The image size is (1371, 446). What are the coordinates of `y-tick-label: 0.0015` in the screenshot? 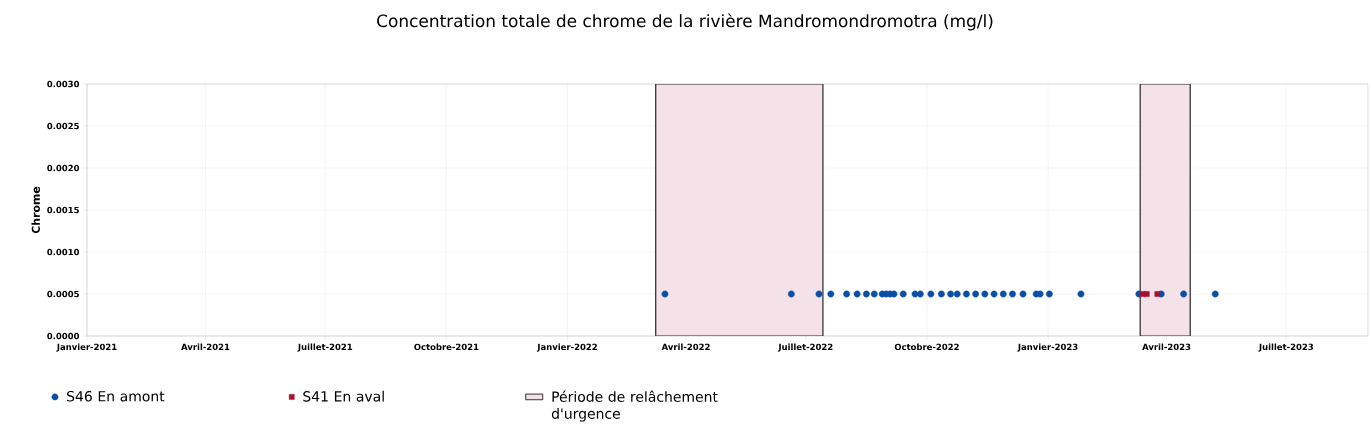 It's located at (63, 210).